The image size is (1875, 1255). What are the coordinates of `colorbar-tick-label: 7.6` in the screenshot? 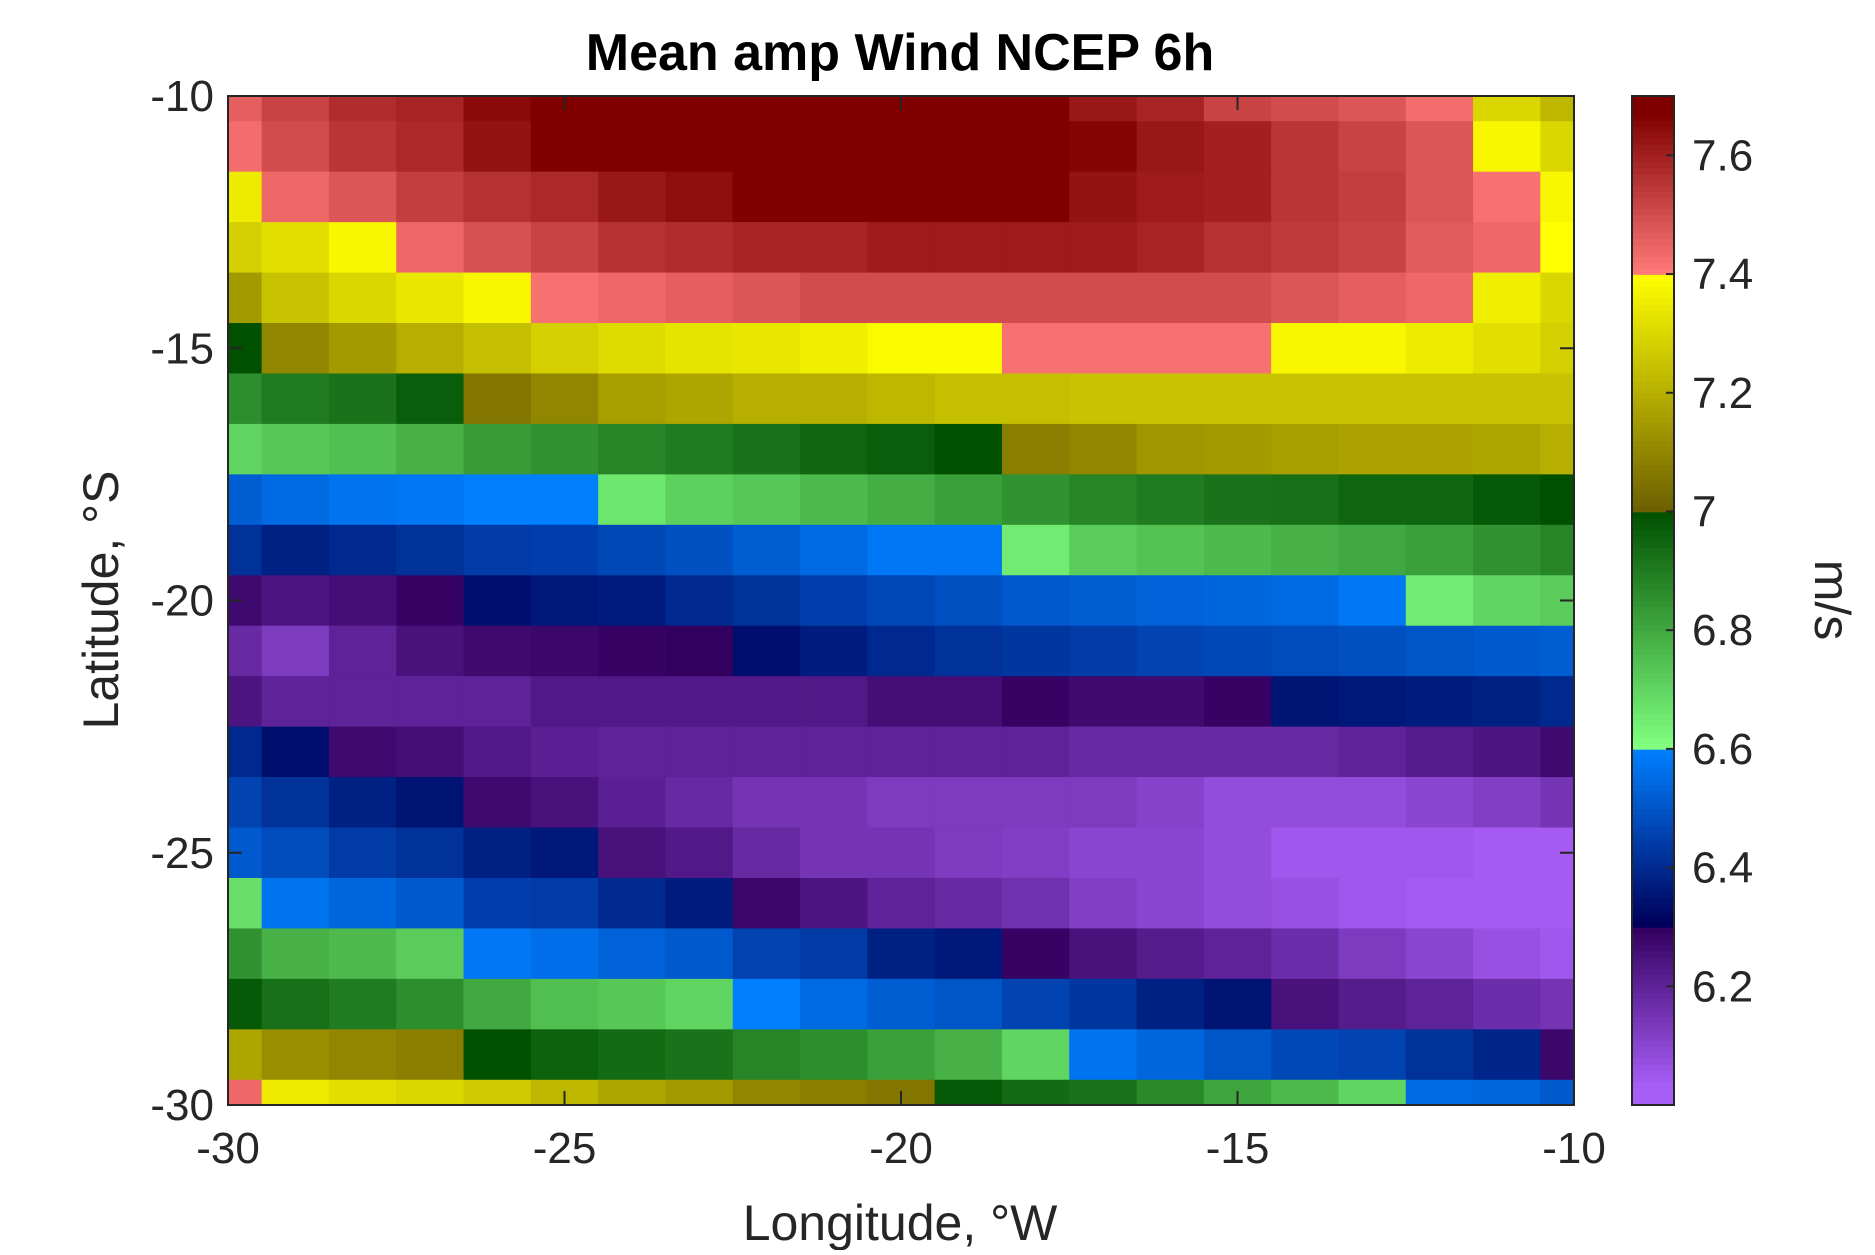 It's located at (1722, 155).